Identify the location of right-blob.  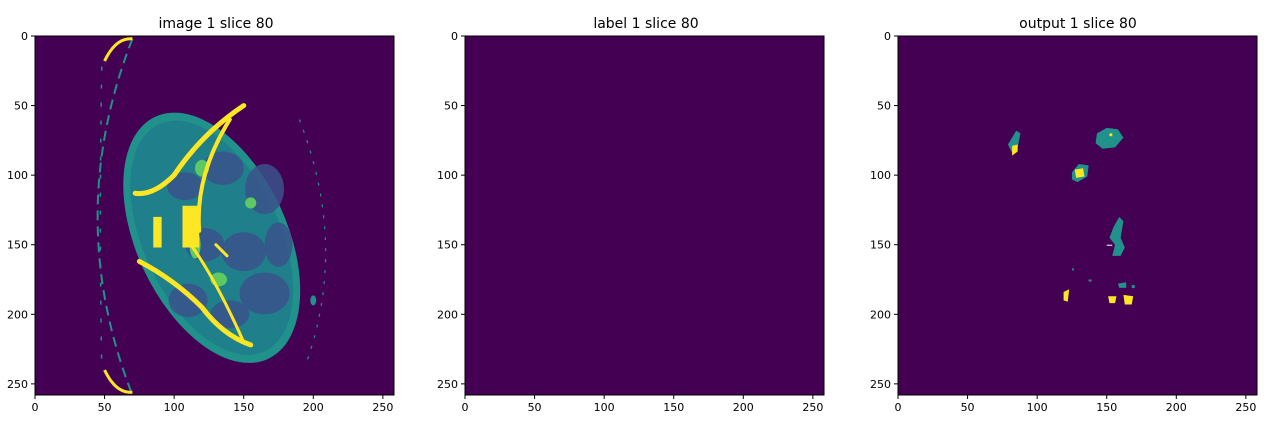
(313, 300).